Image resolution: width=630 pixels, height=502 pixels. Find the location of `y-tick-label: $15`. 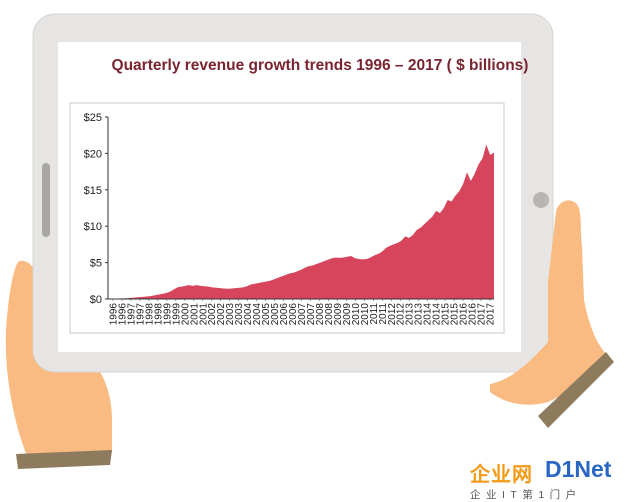

y-tick-label: $15 is located at coordinates (93, 191).